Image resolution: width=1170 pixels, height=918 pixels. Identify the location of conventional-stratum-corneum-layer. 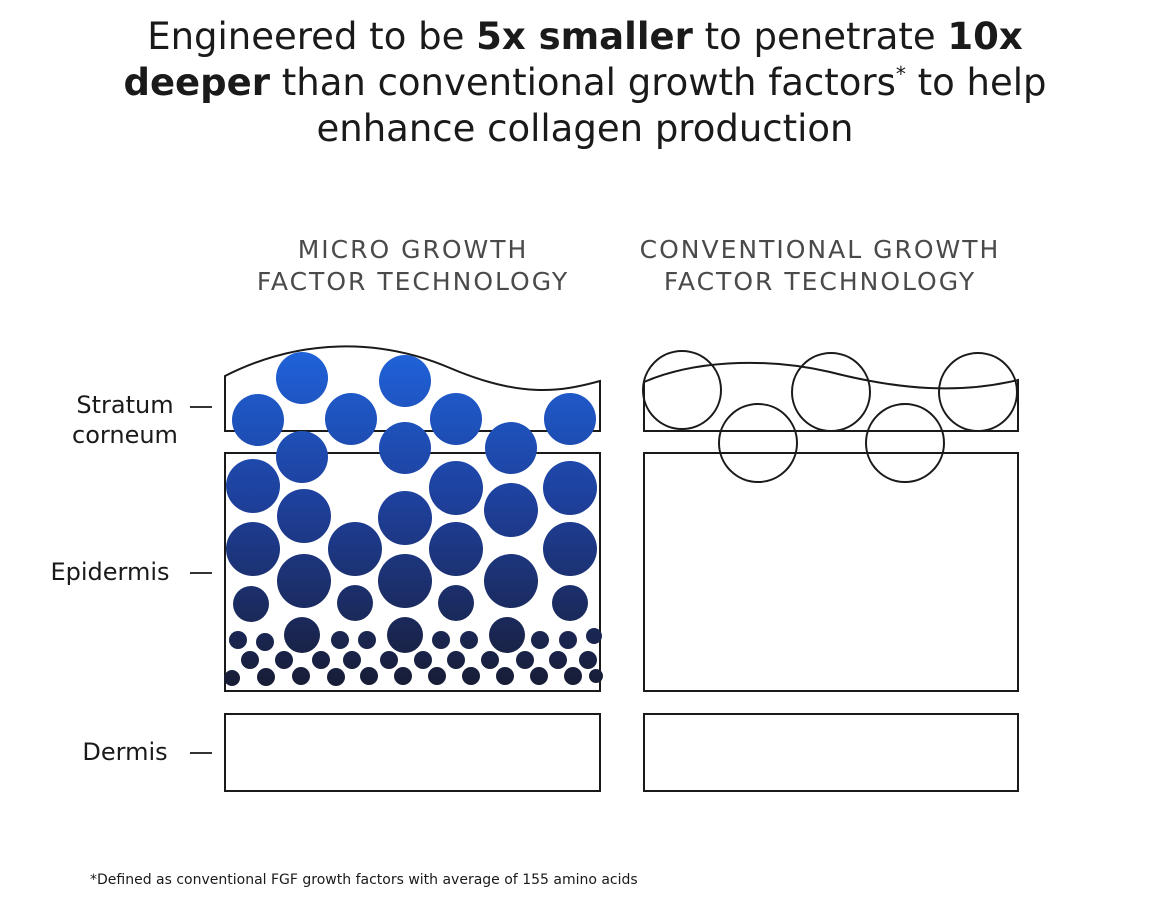
(831, 396).